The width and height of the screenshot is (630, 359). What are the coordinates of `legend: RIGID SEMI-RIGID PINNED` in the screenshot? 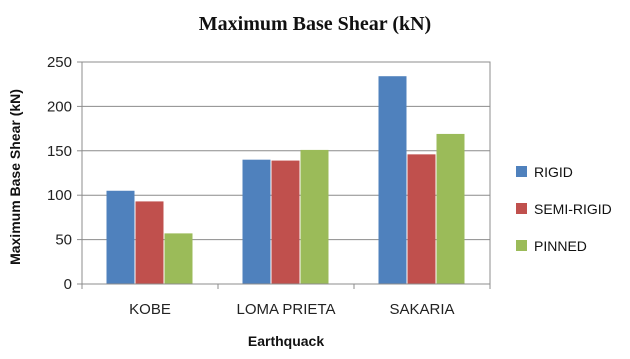 It's located at (564, 209).